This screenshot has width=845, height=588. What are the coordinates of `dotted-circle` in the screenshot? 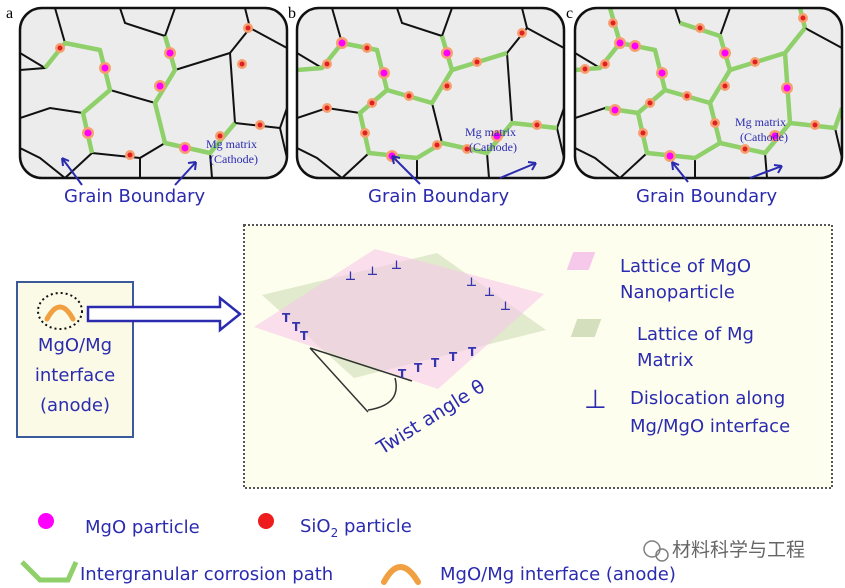 It's located at (60, 311).